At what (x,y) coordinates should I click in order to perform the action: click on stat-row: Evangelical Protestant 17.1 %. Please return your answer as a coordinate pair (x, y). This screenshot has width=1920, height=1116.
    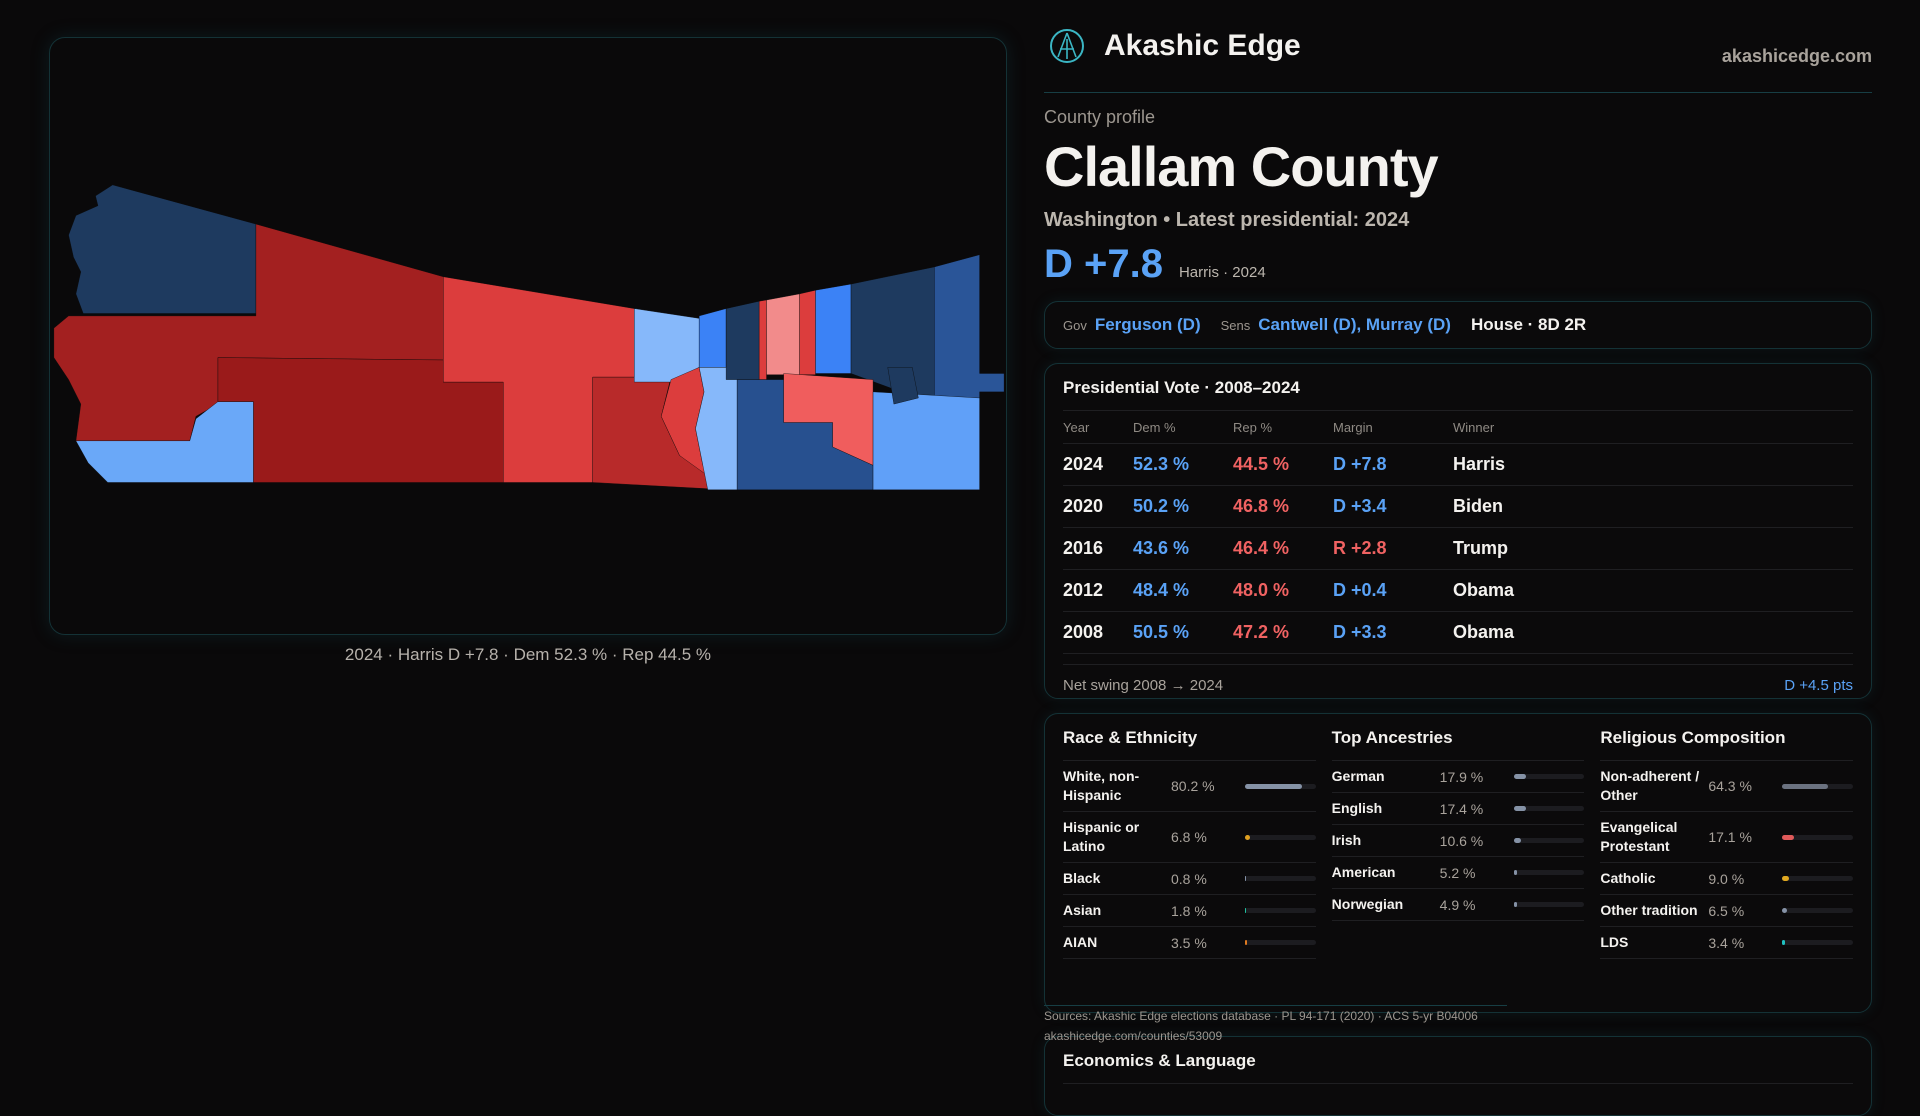
    Looking at the image, I should click on (1727, 837).